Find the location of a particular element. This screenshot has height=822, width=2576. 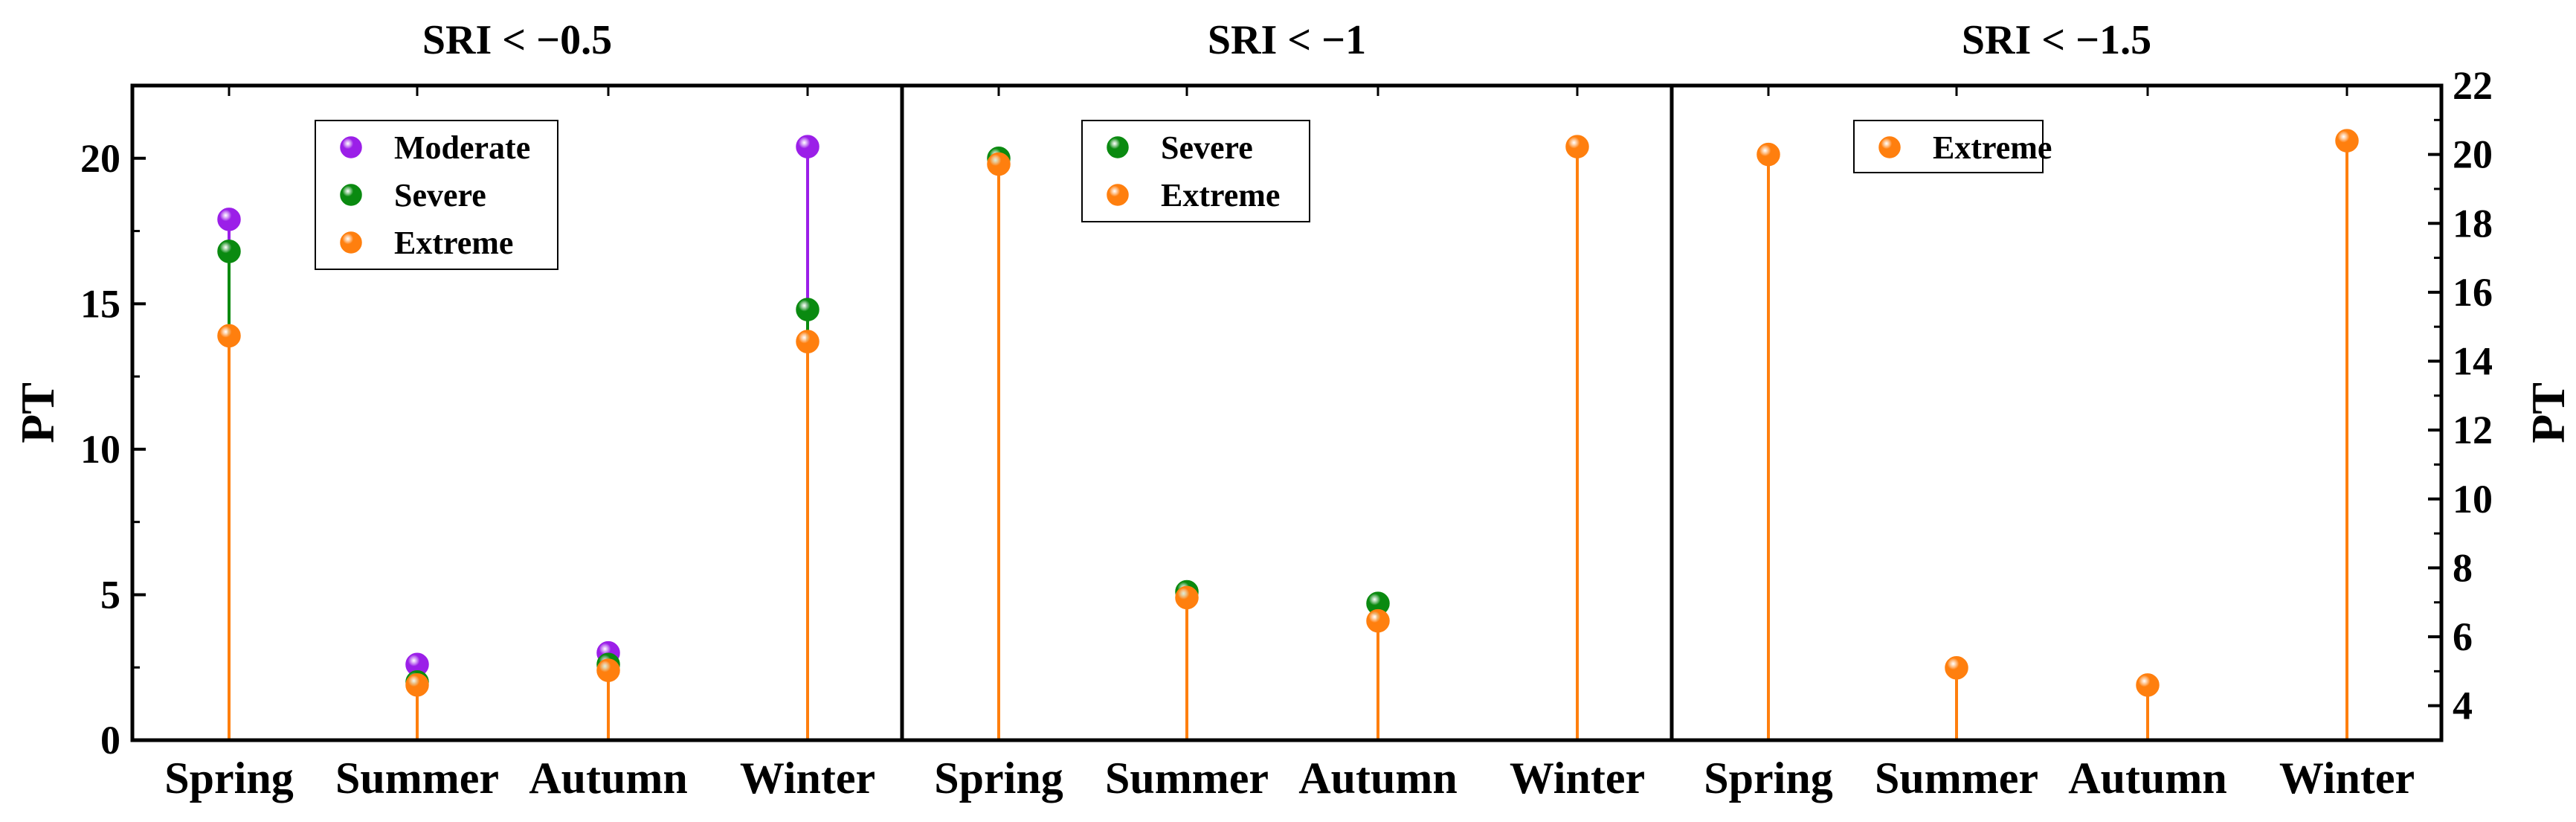

left-axis-tick-label: 15 is located at coordinates (100, 303).